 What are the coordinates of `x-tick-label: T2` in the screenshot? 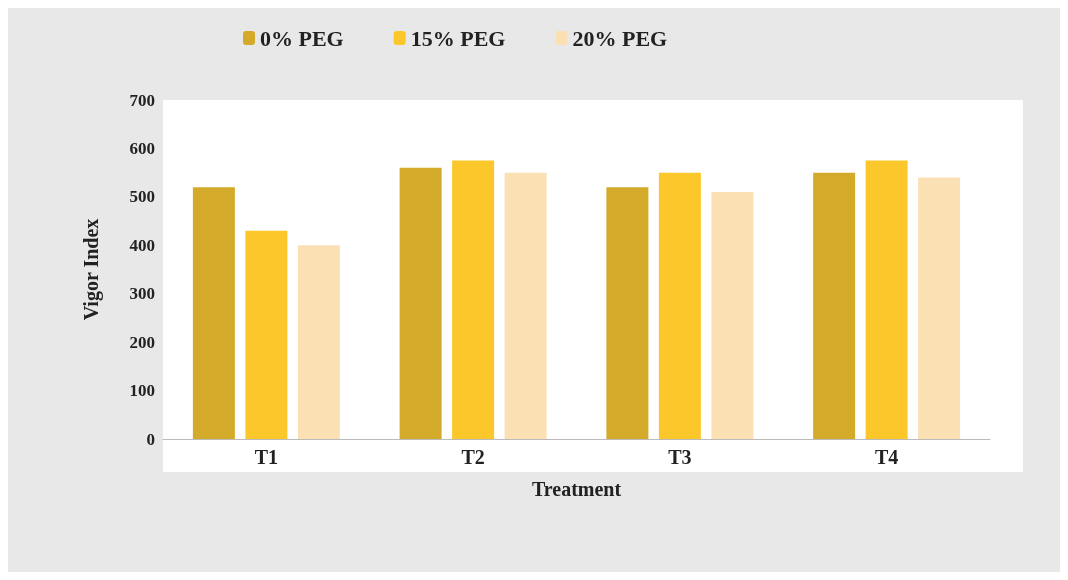 It's located at (473, 457).